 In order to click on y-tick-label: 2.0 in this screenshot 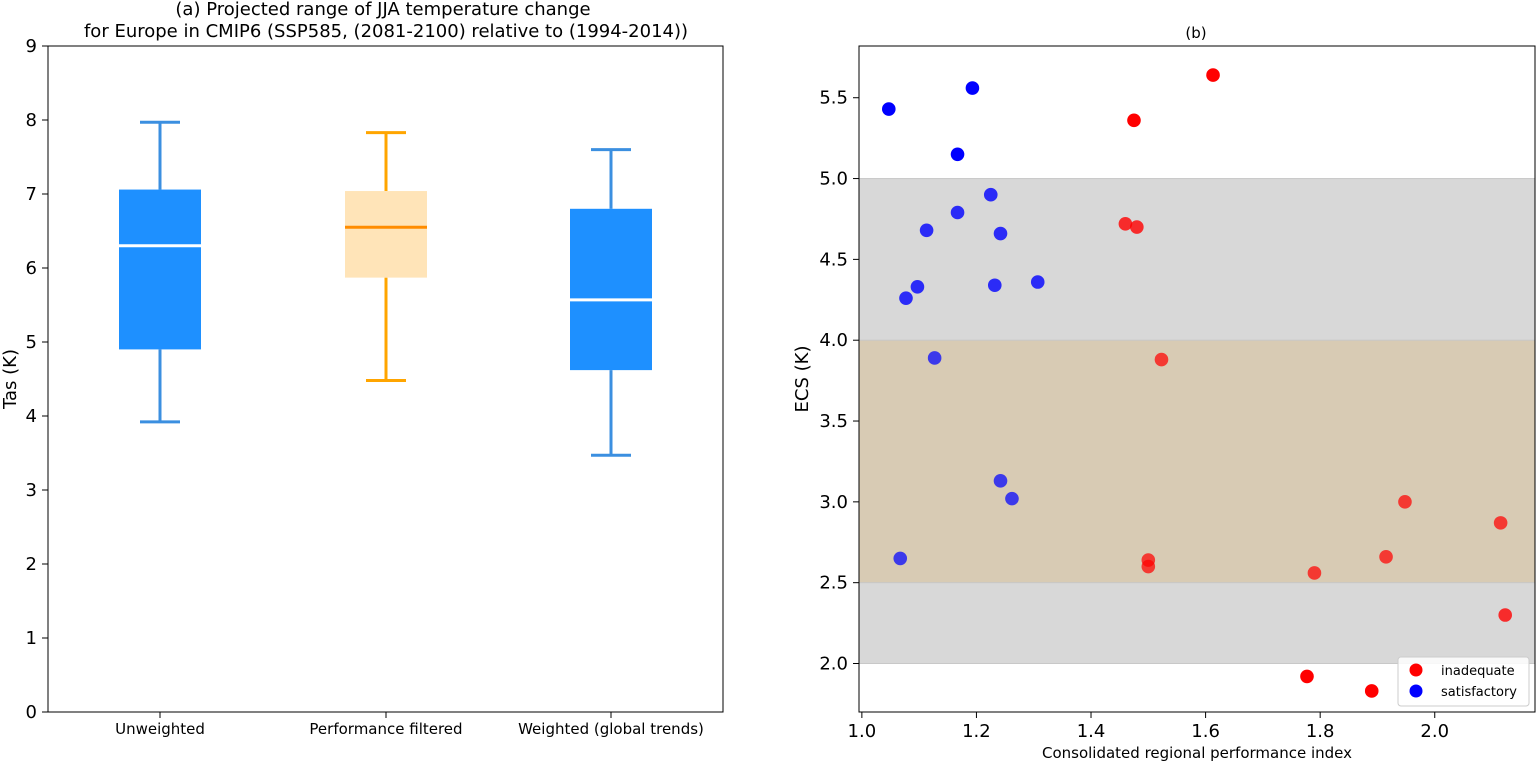, I will do `click(833, 664)`.